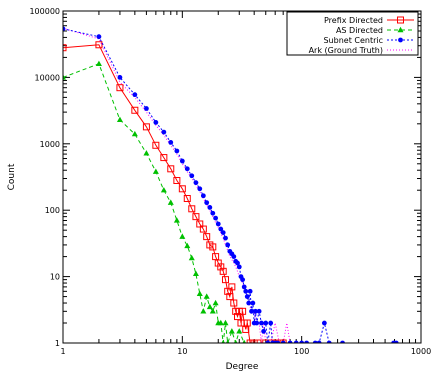  I want to click on legend-box, so click(352, 33).